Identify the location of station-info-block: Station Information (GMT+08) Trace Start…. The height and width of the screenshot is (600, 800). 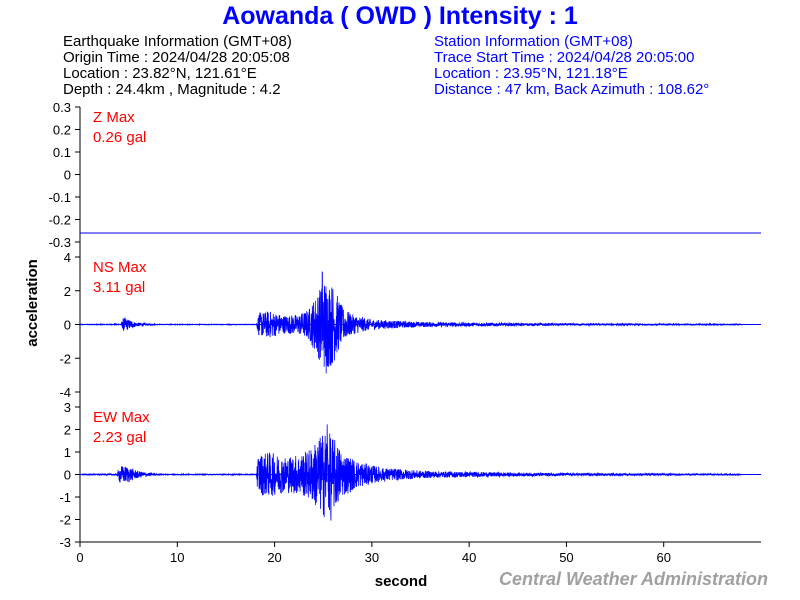
(571, 66).